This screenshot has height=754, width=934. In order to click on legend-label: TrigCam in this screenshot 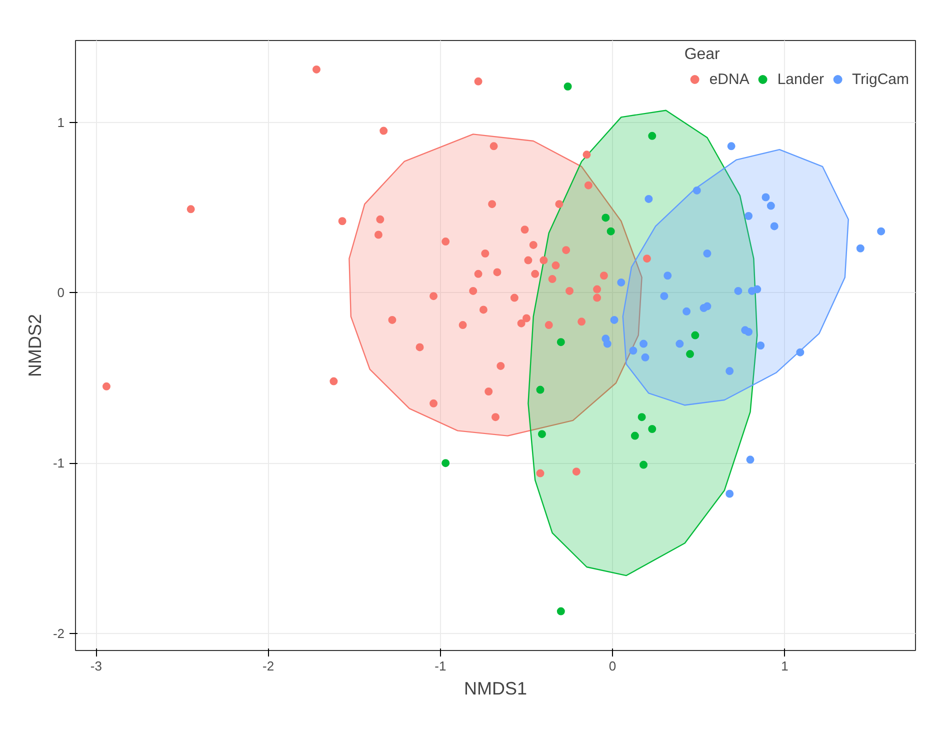, I will do `click(880, 79)`.